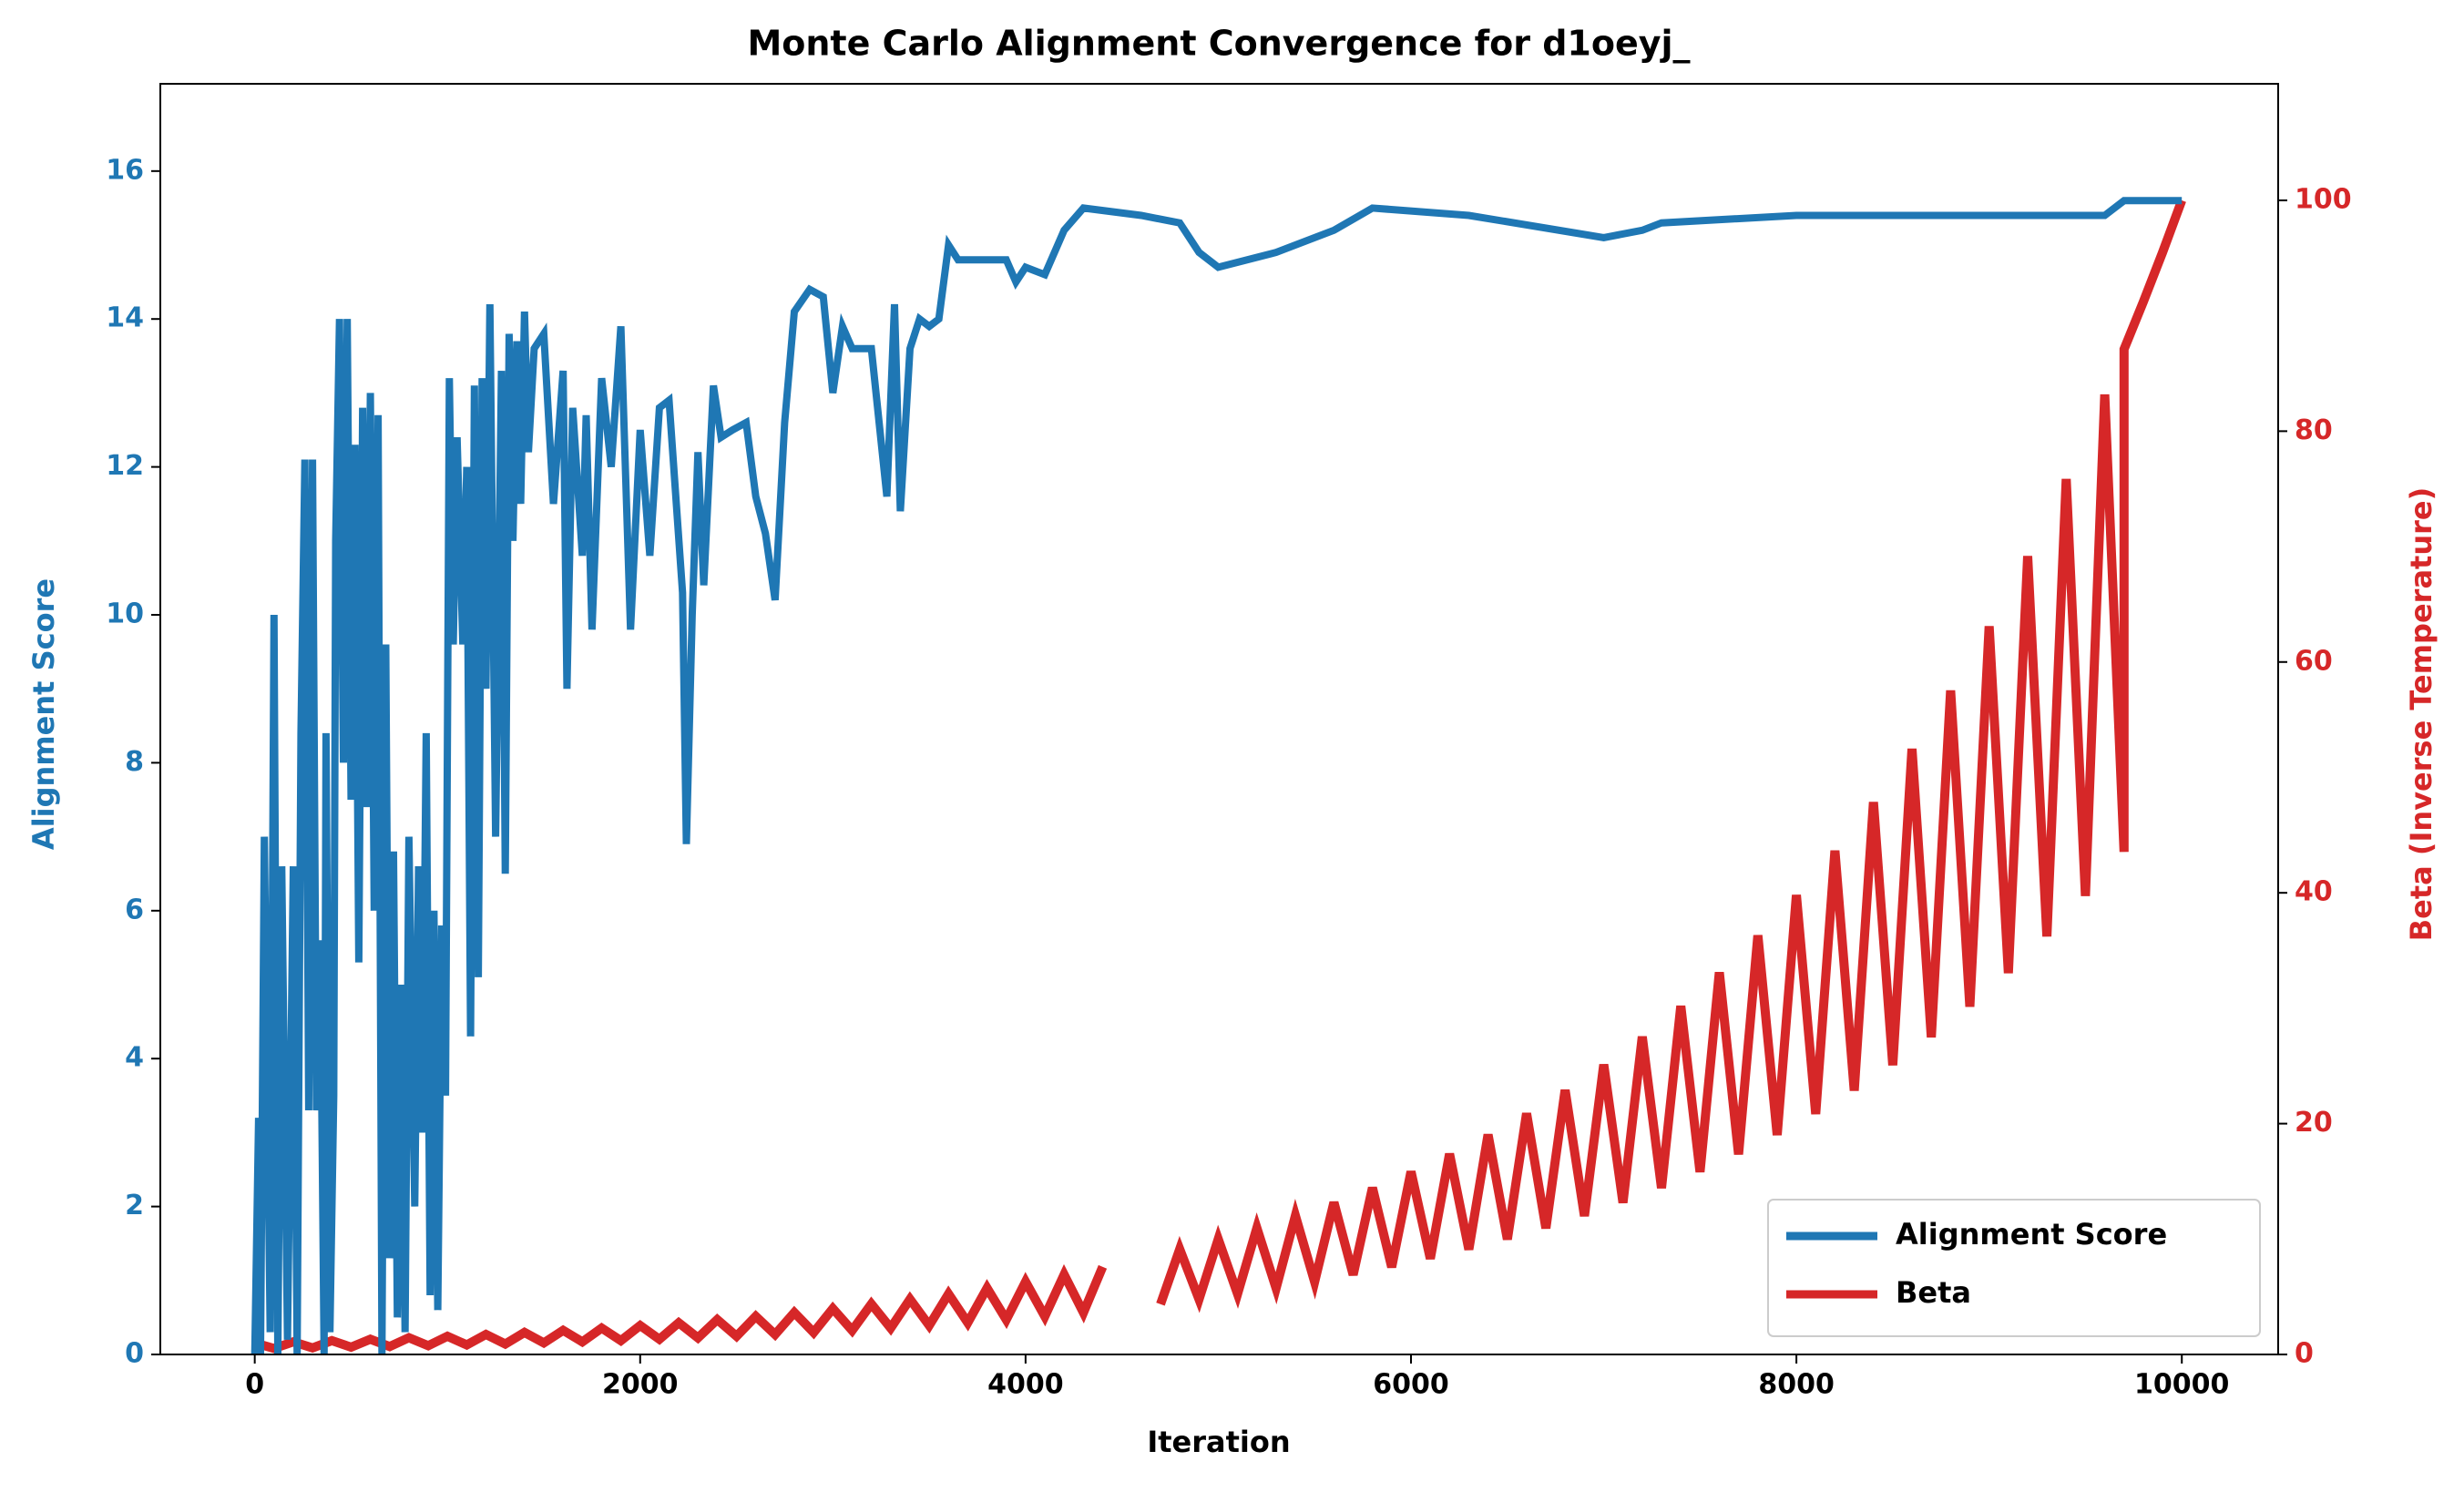 Image resolution: width=2464 pixels, height=1492 pixels. What do you see at coordinates (125, 614) in the screenshot?
I see `y-tick-label: 10` at bounding box center [125, 614].